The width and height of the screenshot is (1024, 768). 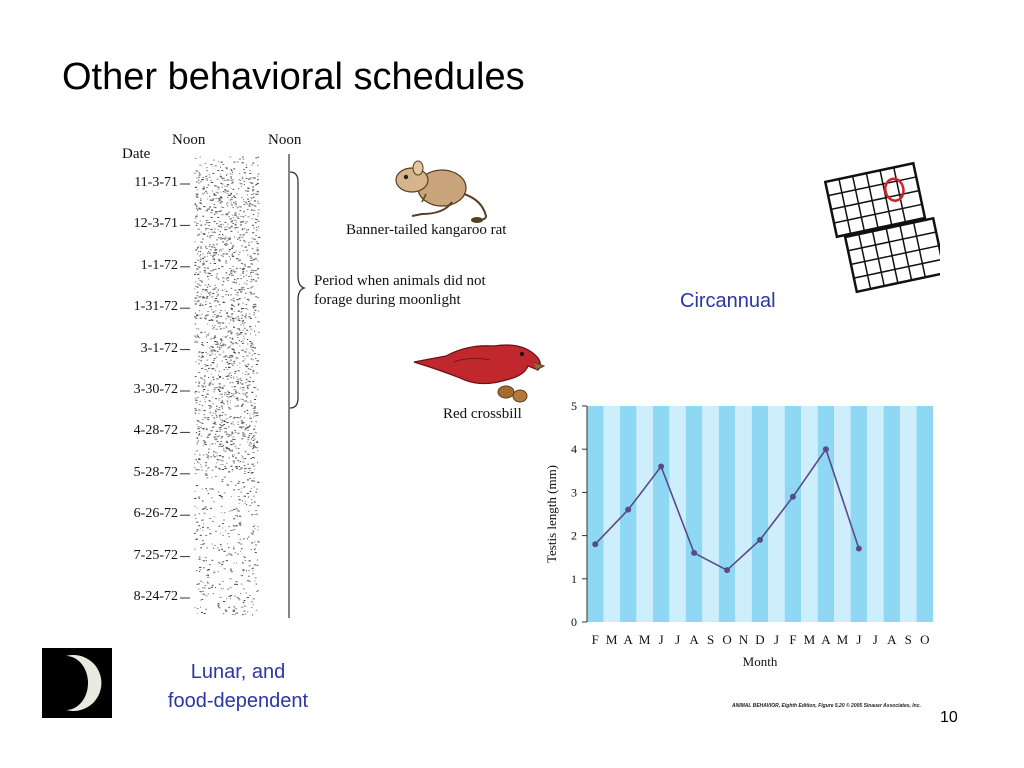 I want to click on page-number: 10, so click(x=949, y=717).